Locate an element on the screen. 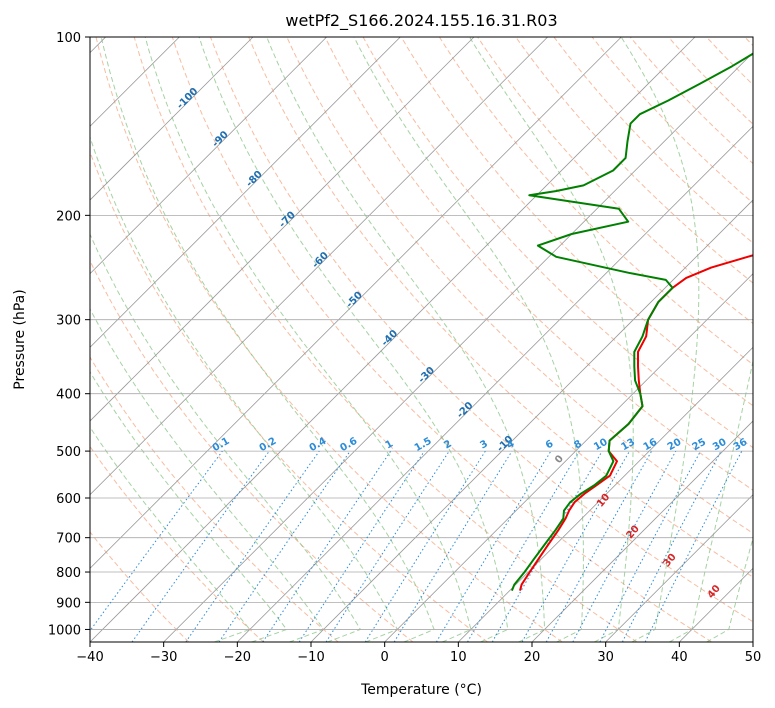 This screenshot has height=708, width=775. x-tick-label: 20 is located at coordinates (532, 657).